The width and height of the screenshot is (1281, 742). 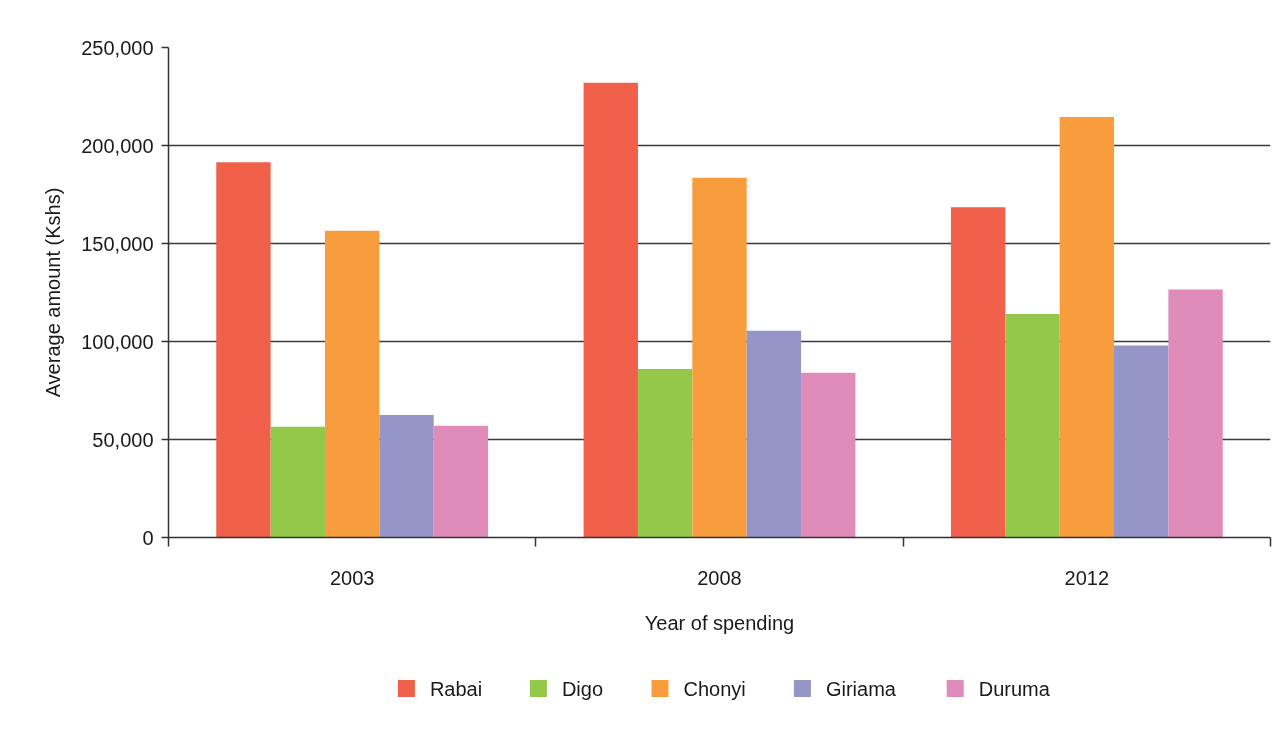 I want to click on legend-label: Giriama, so click(x=861, y=688).